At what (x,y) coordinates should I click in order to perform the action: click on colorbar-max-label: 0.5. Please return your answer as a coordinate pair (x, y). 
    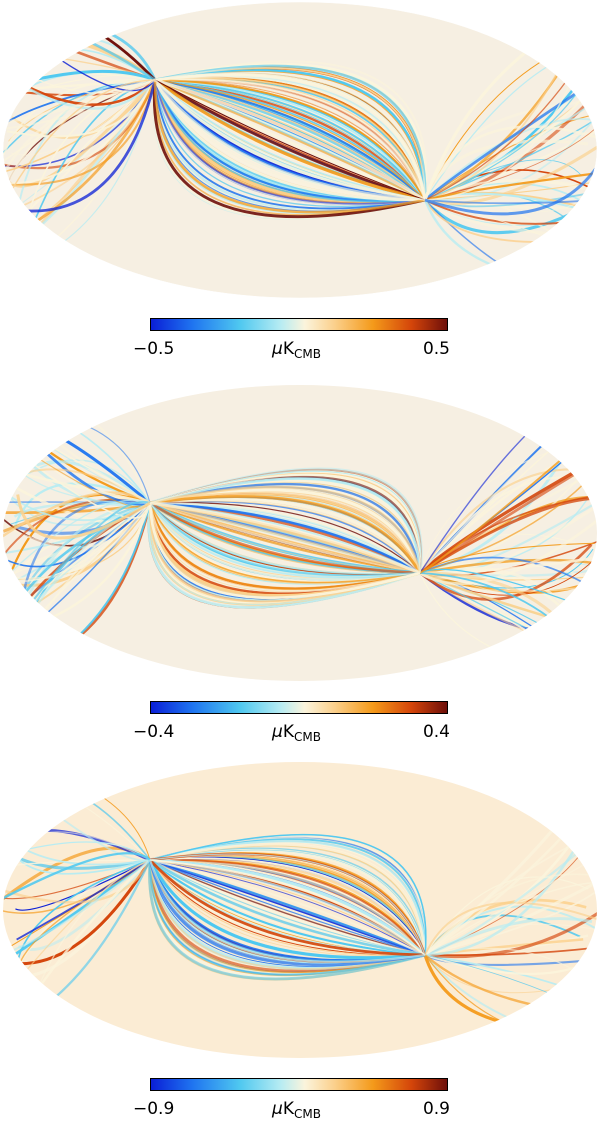
    Looking at the image, I should click on (436, 349).